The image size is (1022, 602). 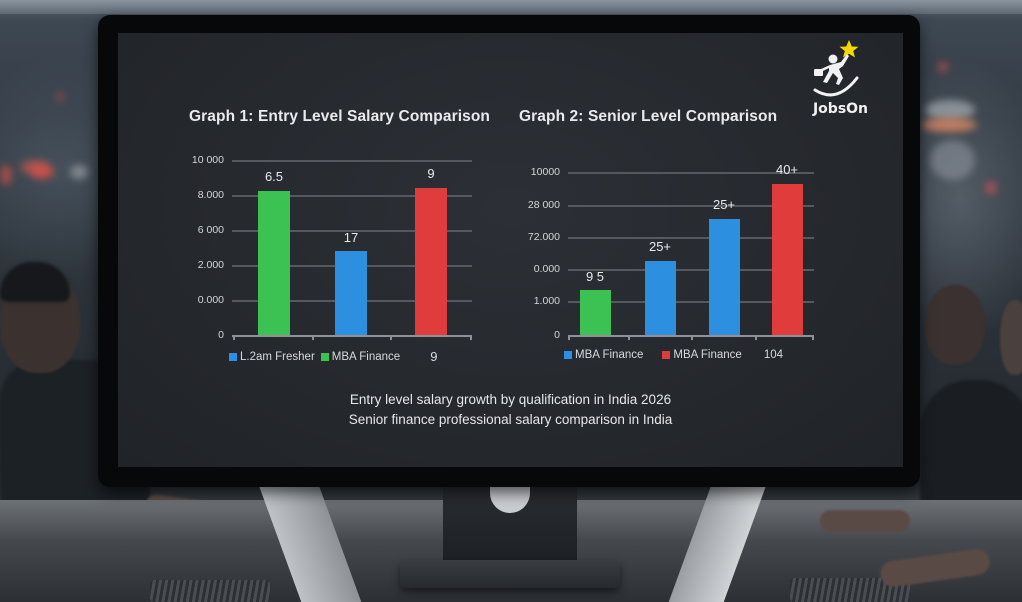 I want to click on y-tick-label: 28 000, so click(x=543, y=205).